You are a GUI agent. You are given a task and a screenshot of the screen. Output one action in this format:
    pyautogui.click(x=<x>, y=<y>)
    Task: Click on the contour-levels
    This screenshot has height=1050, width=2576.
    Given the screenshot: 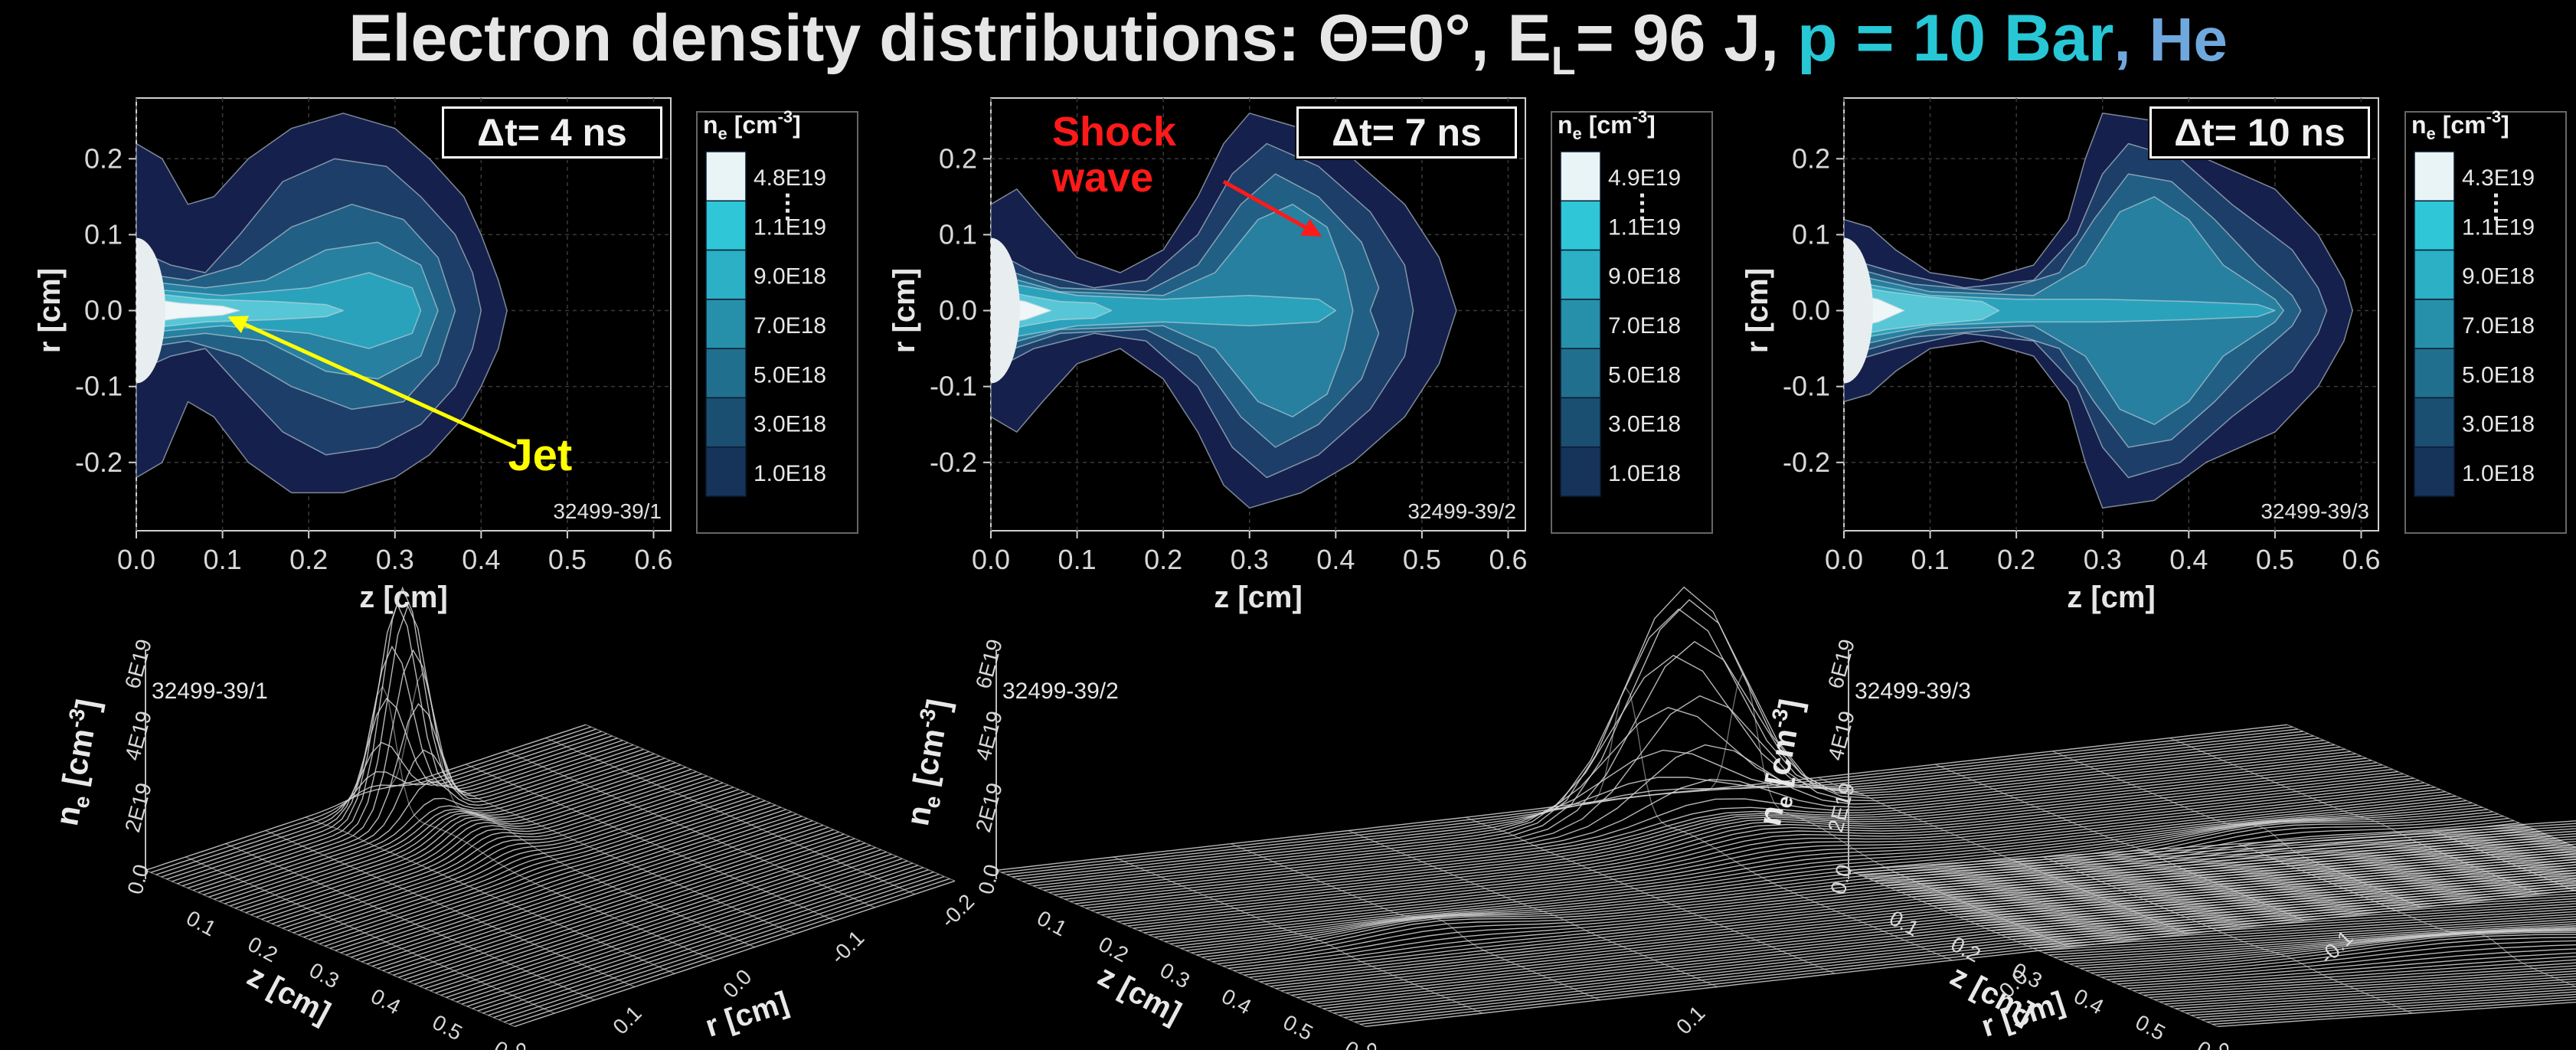 What is the action you would take?
    pyautogui.click(x=322, y=303)
    